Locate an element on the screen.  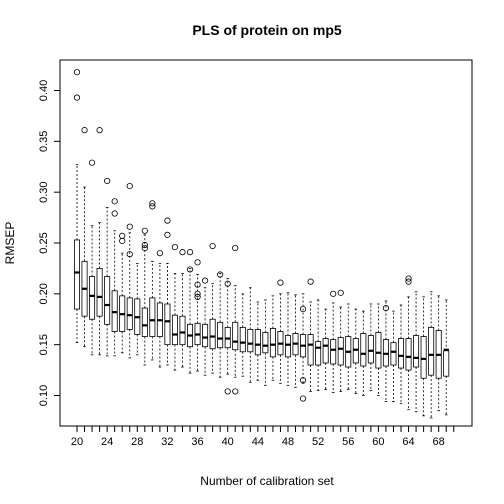
y-tick-label: 0.30 is located at coordinates (44, 191).